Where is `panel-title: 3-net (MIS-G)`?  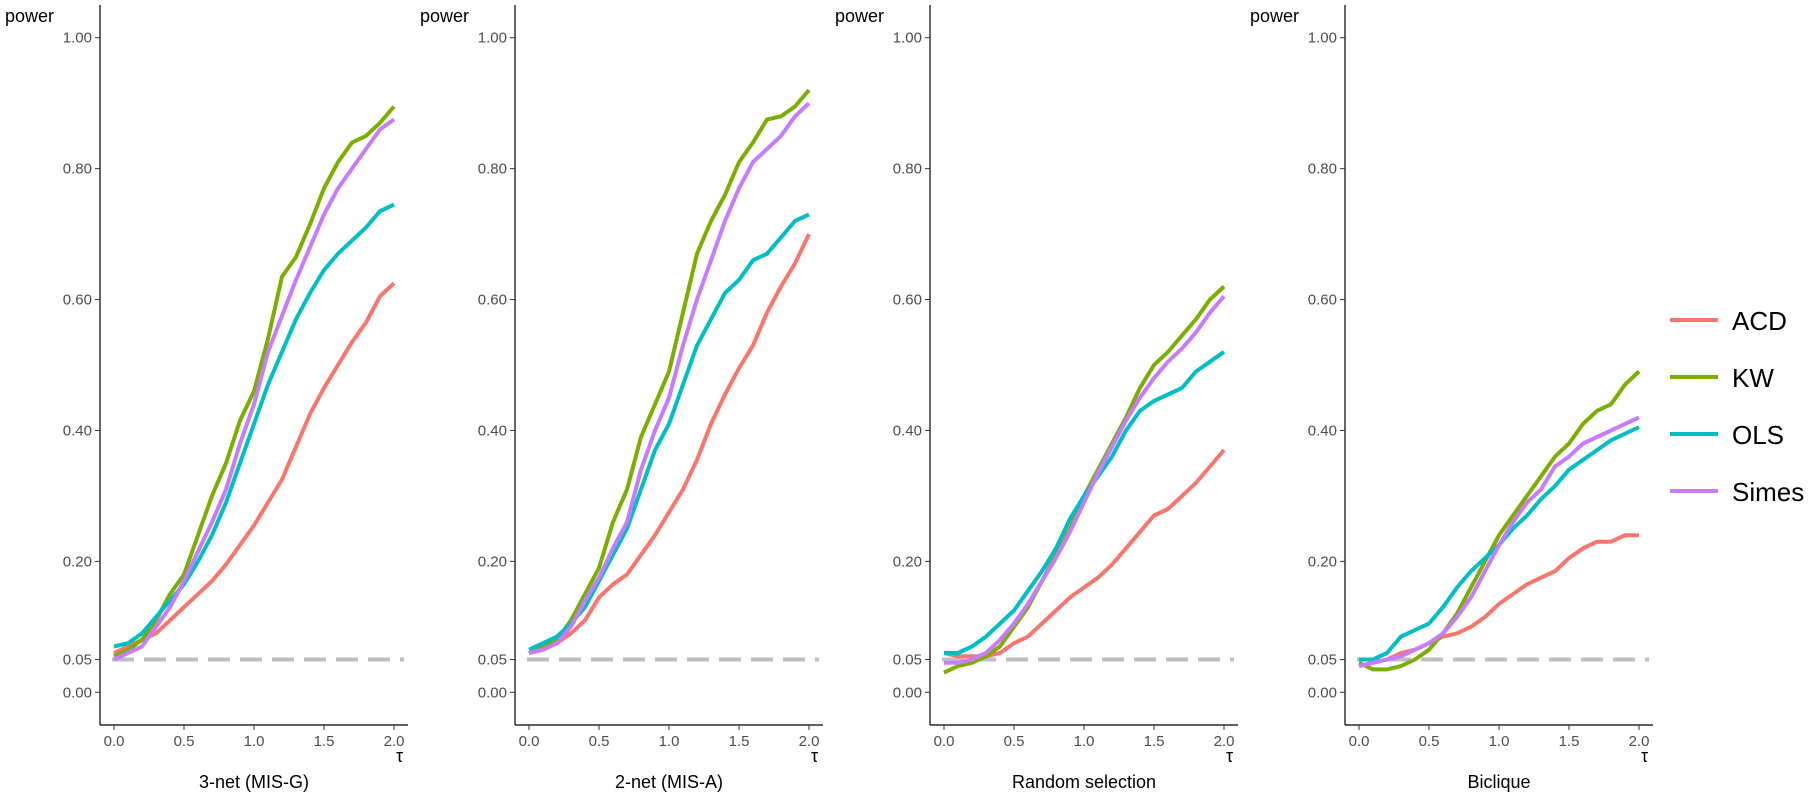 panel-title: 3-net (MIS-G) is located at coordinates (254, 782).